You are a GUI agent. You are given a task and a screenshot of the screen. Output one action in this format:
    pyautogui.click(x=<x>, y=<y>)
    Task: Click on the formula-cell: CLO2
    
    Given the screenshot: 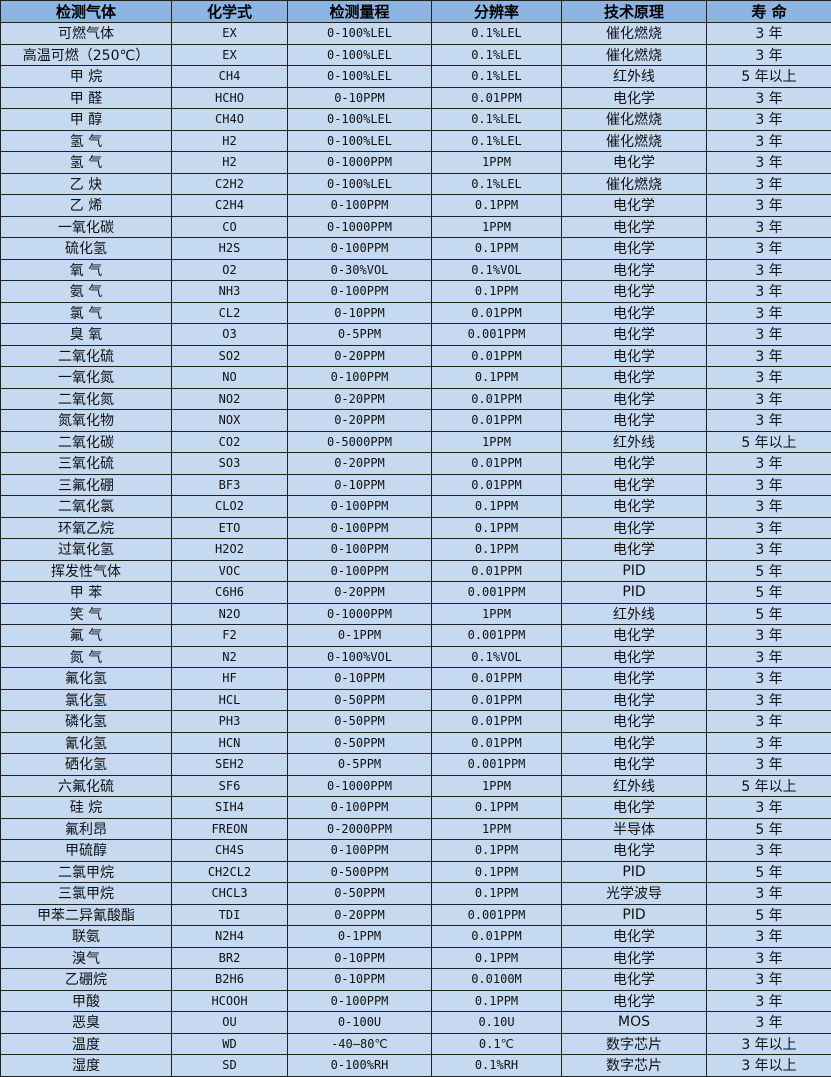 What is the action you would take?
    pyautogui.click(x=230, y=507)
    